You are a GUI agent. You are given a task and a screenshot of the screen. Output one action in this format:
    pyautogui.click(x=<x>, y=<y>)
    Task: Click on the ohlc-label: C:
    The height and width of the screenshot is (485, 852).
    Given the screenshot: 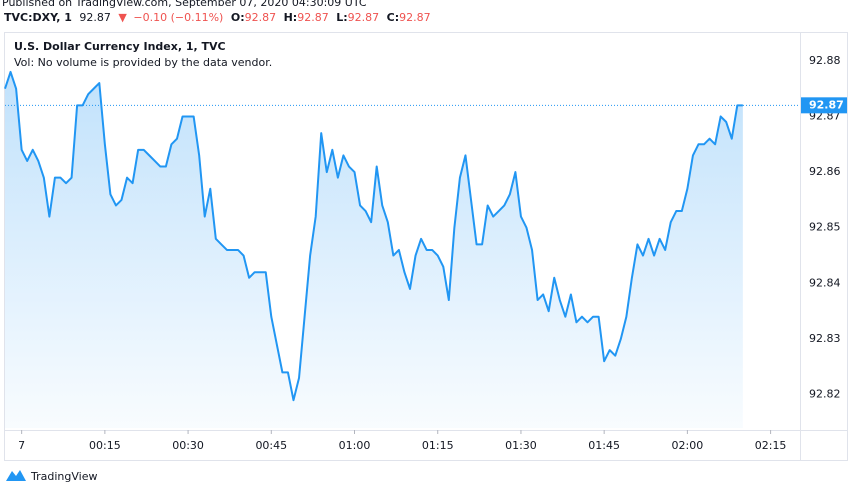 What is the action you would take?
    pyautogui.click(x=393, y=17)
    